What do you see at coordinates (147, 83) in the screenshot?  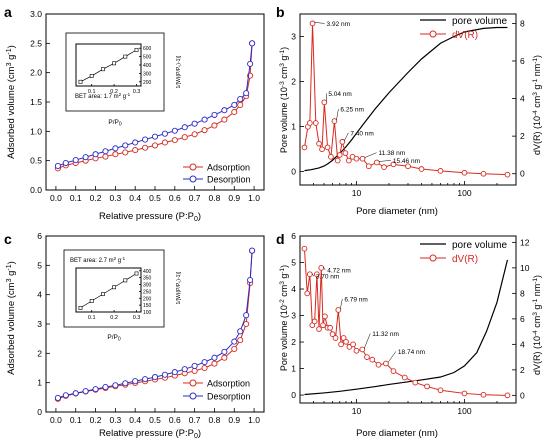 I see `inset-y-tick-label: 200` at bounding box center [147, 83].